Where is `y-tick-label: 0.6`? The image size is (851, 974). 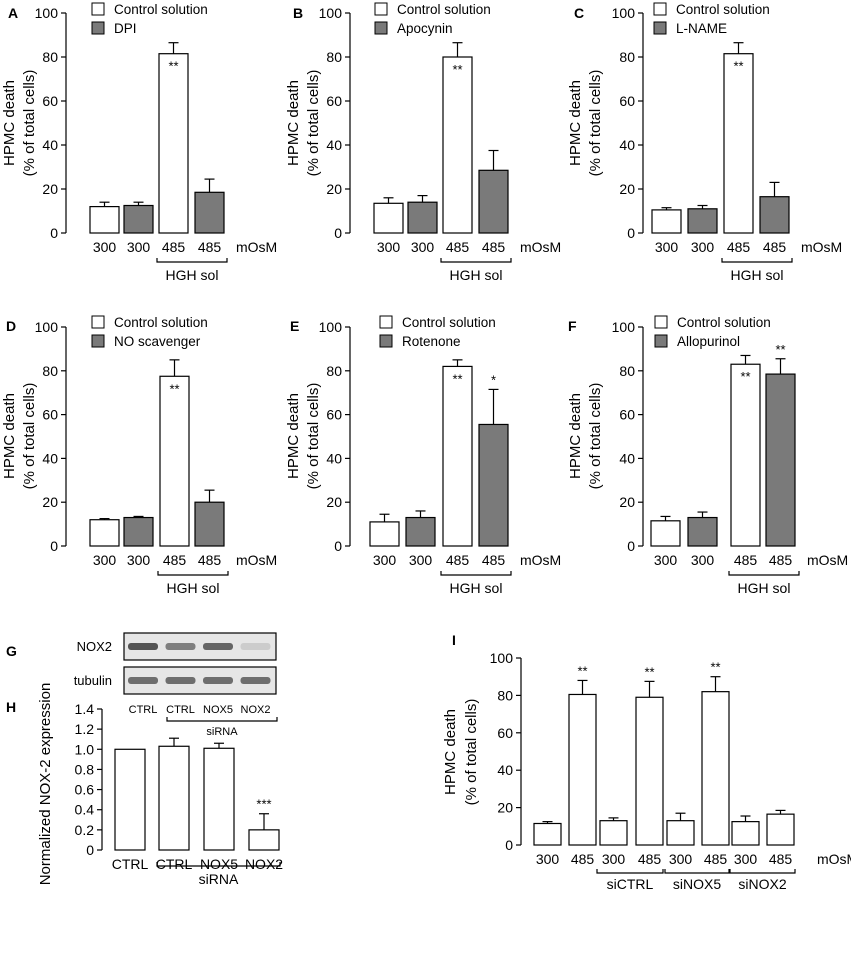
y-tick-label: 0.6 is located at coordinates (85, 790).